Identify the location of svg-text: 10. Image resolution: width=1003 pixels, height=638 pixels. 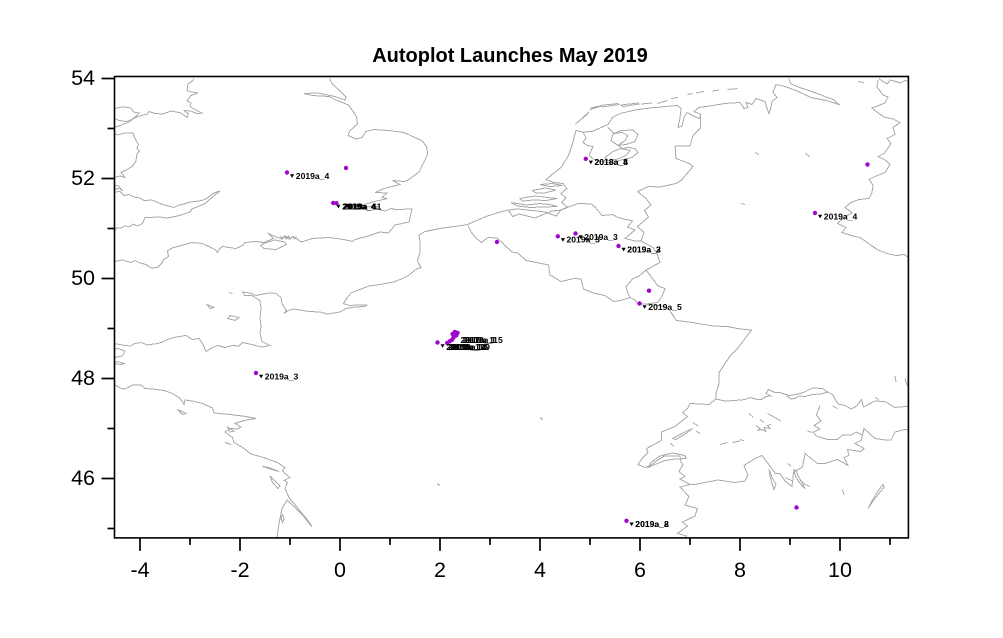
(840, 570).